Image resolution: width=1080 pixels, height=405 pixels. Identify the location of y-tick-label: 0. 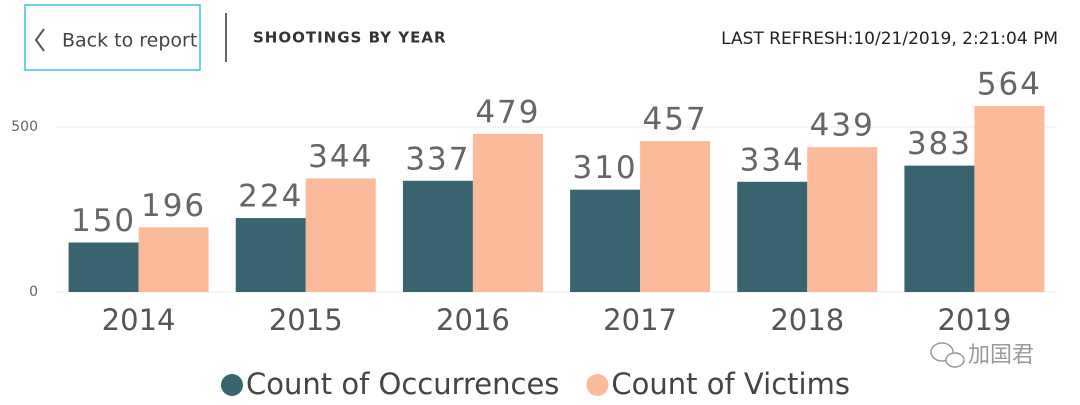
(33, 292).